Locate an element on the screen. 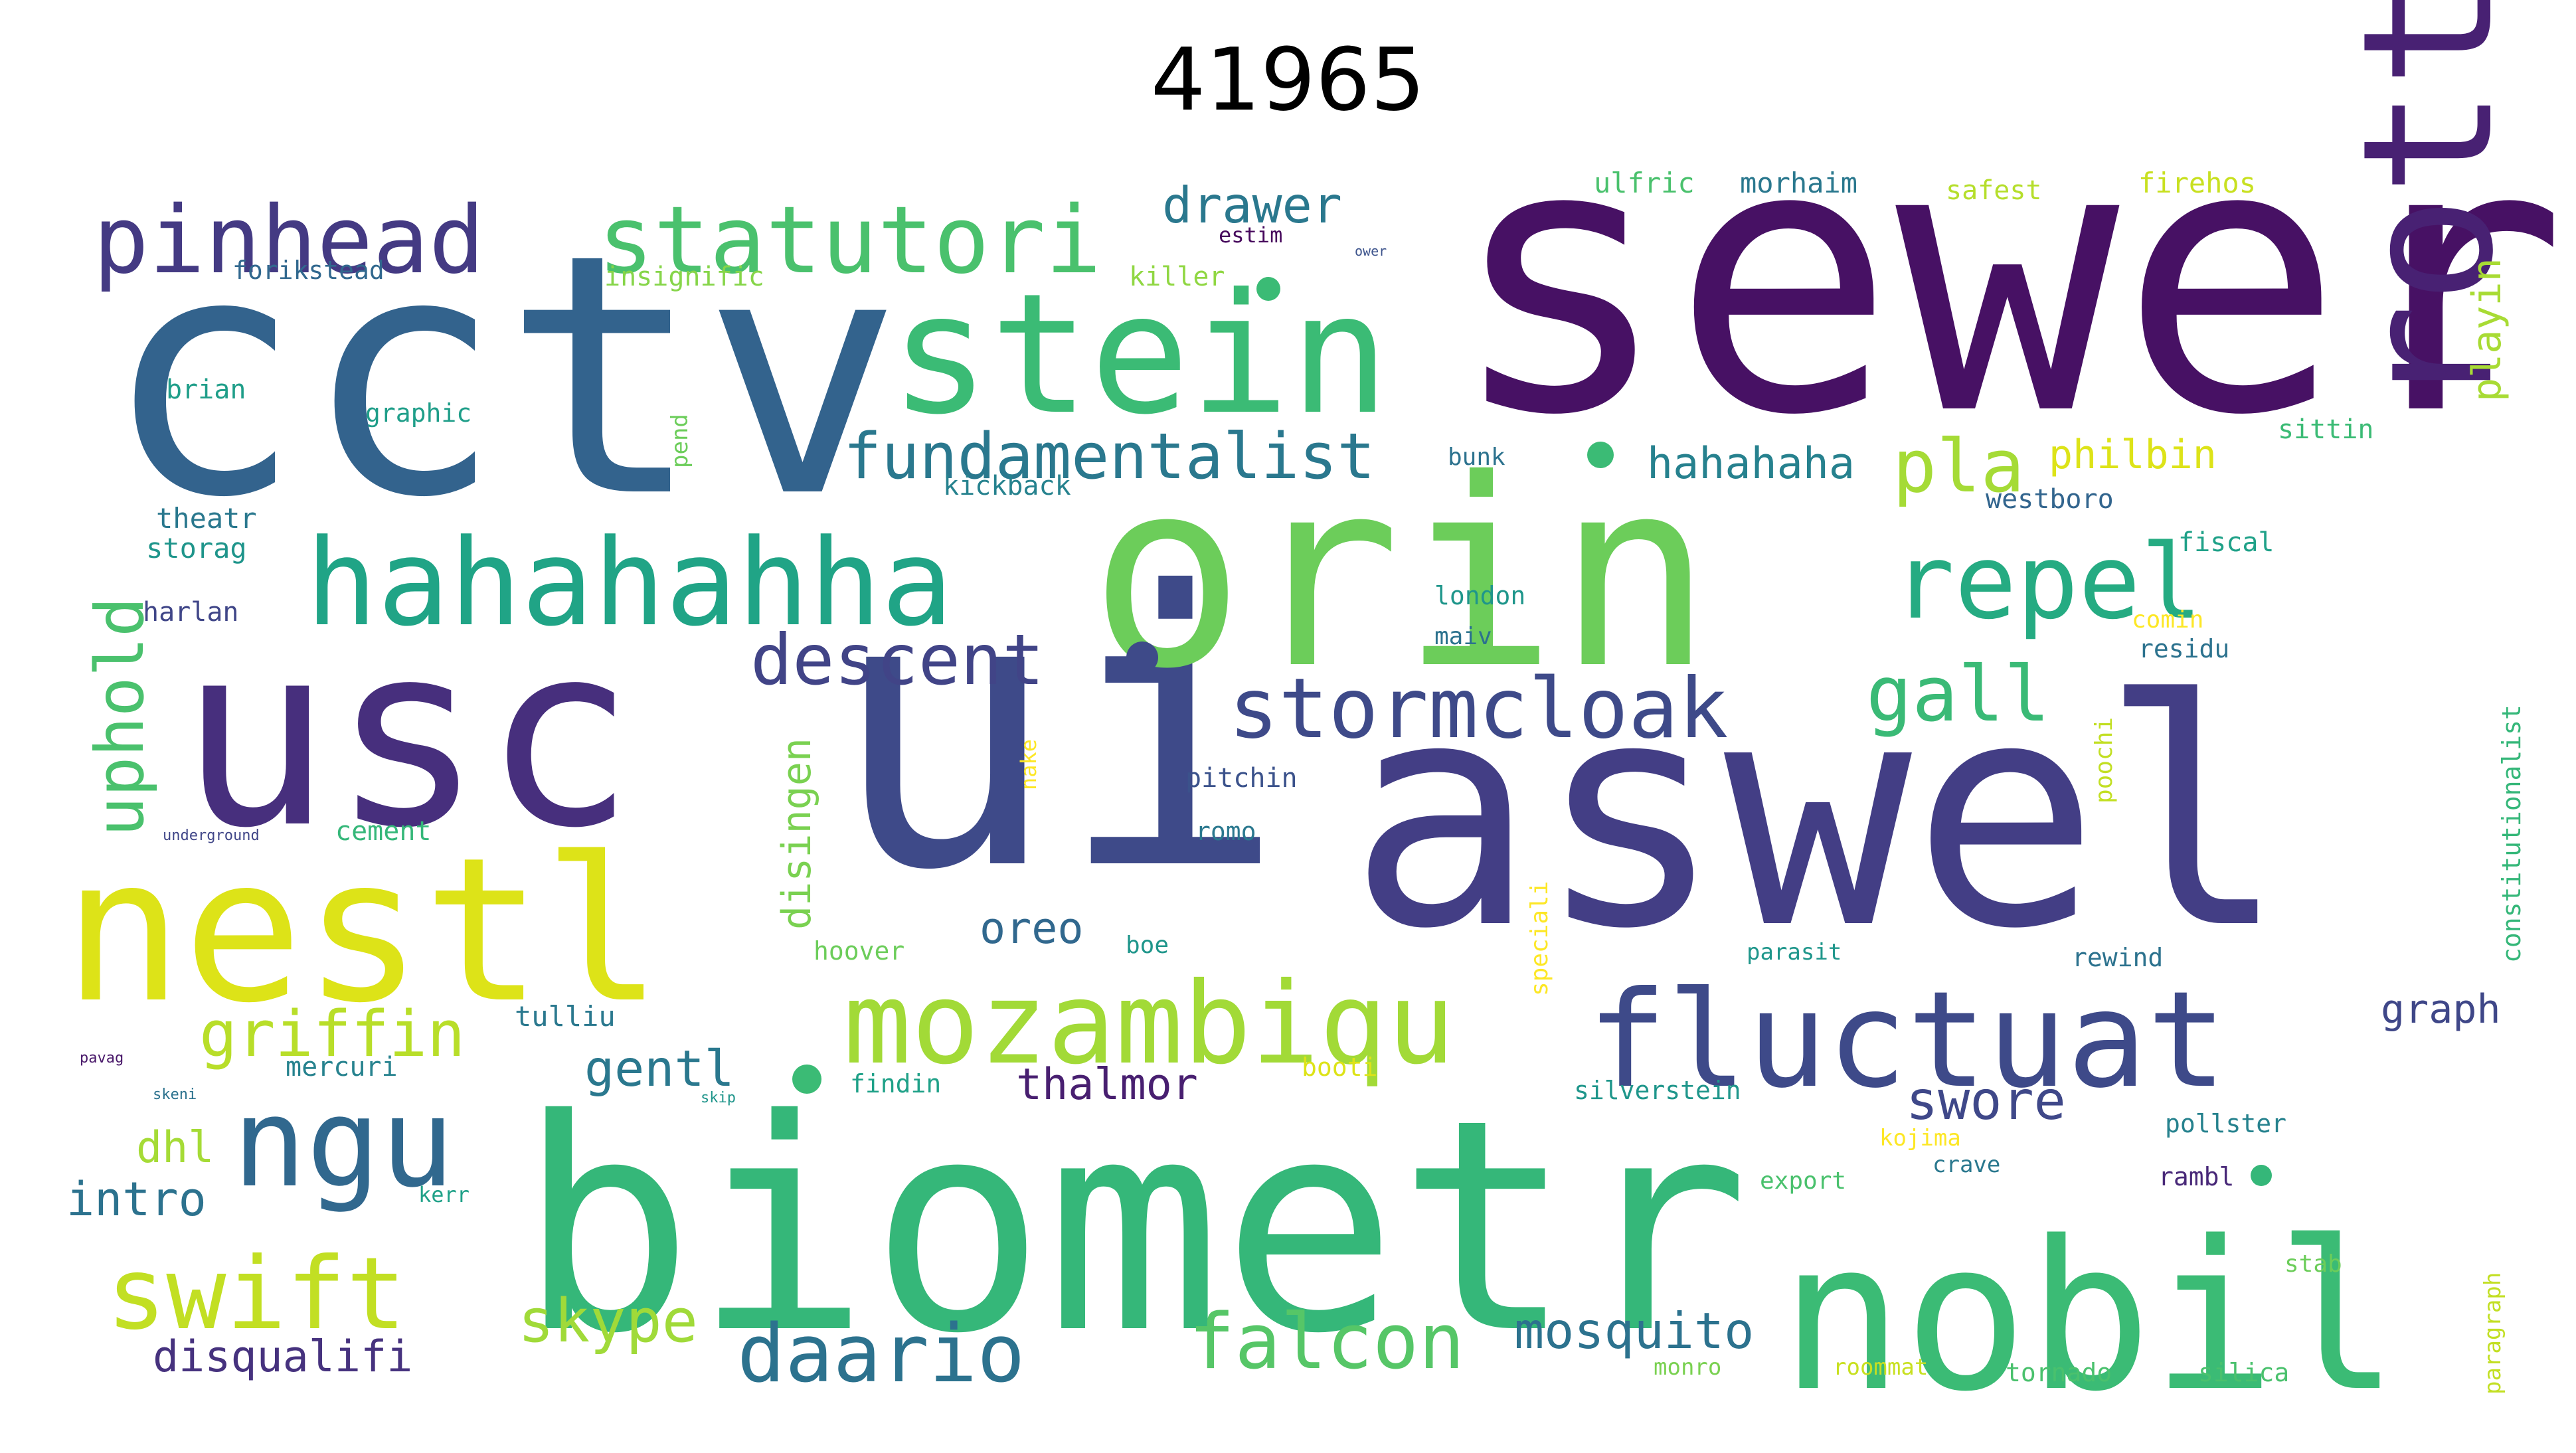 This screenshot has height=1453, width=2576. word-biometr: biometr is located at coordinates (1133, 1227).